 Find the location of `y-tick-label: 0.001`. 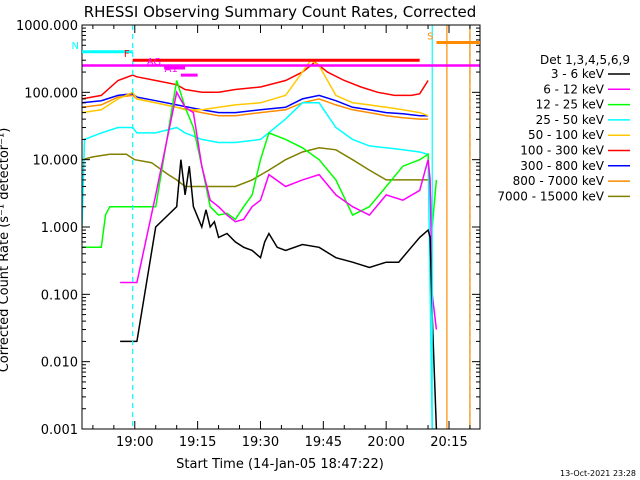

y-tick-label: 0.001 is located at coordinates (59, 430).